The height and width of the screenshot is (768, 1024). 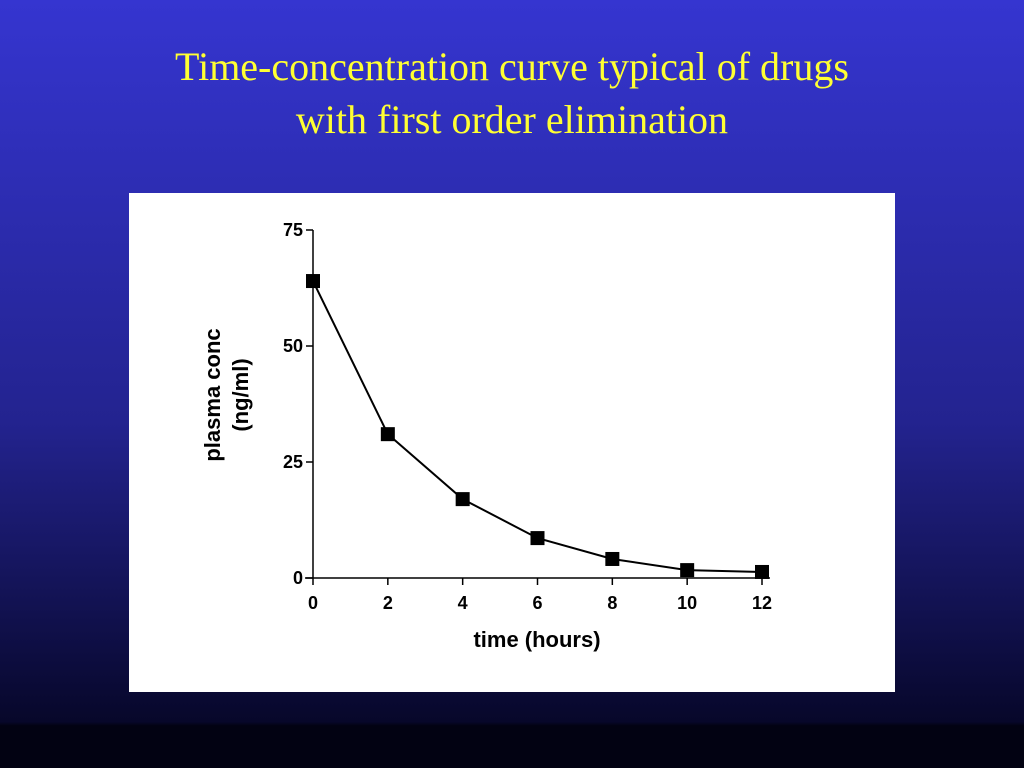 I want to click on x-tick-label: 12, so click(x=762, y=603).